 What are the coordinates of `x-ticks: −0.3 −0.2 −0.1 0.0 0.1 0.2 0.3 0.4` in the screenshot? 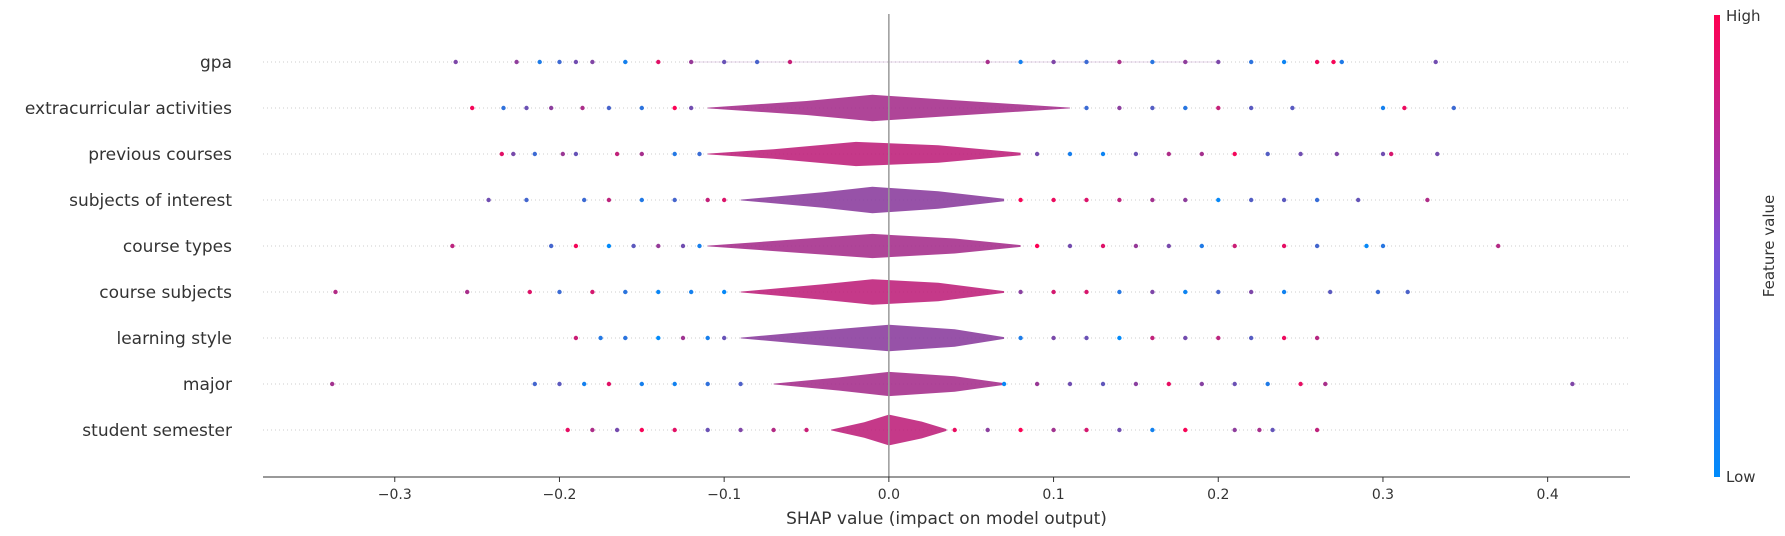 It's located at (968, 490).